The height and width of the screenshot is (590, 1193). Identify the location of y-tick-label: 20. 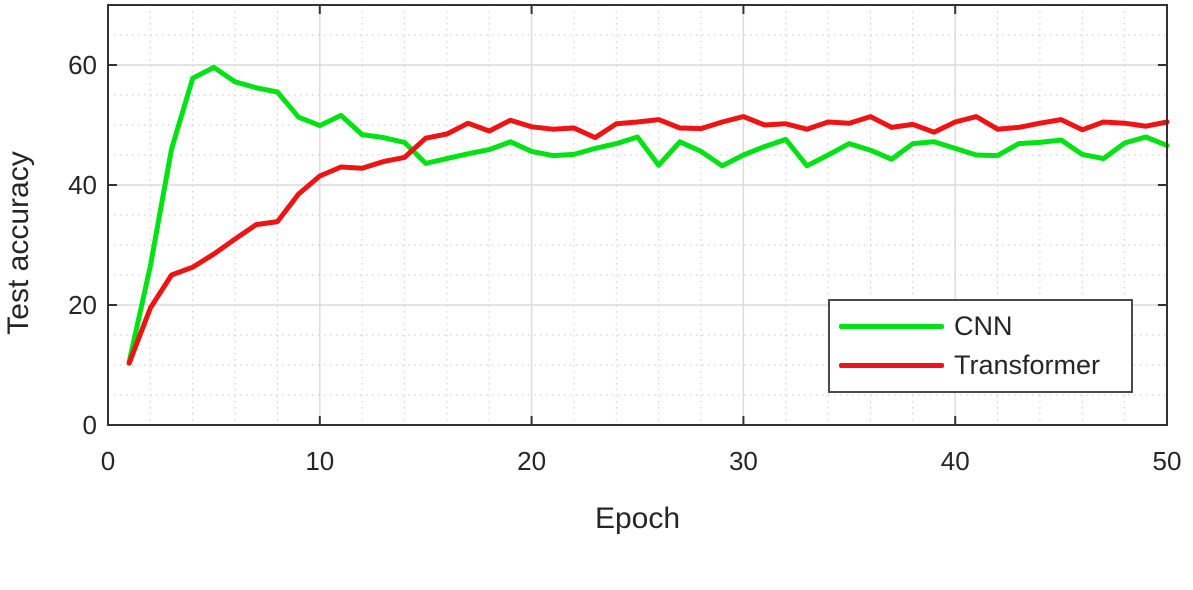
(82, 305).